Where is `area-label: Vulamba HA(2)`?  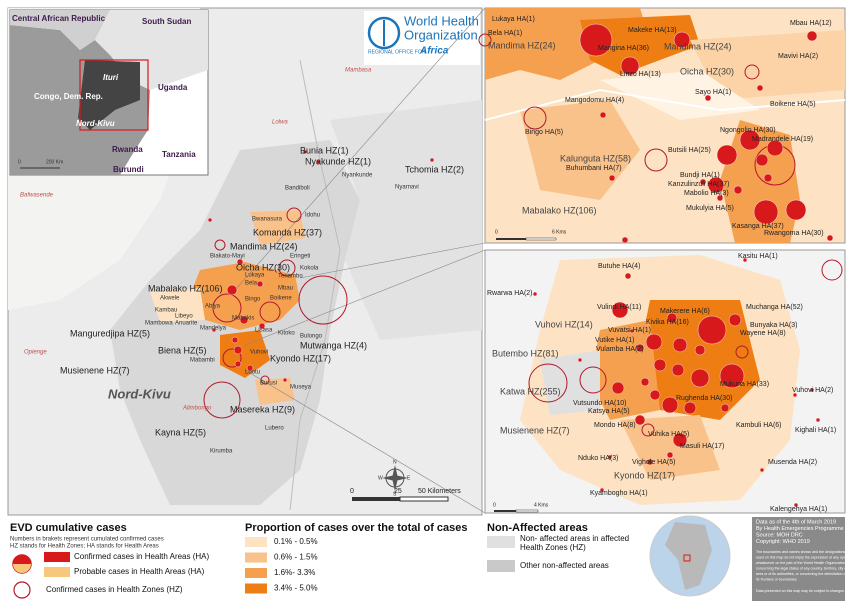 area-label: Vulamba HA(2) is located at coordinates (620, 349).